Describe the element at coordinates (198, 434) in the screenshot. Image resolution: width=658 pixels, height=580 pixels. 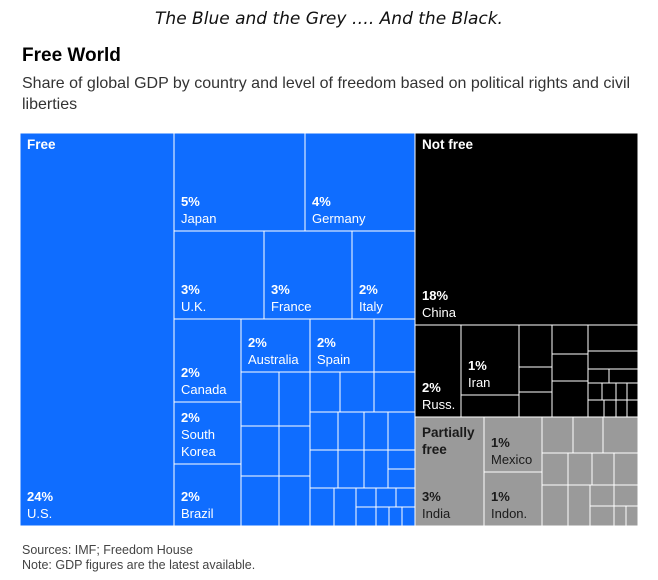
I see `country-label-south-korea: South` at that location.